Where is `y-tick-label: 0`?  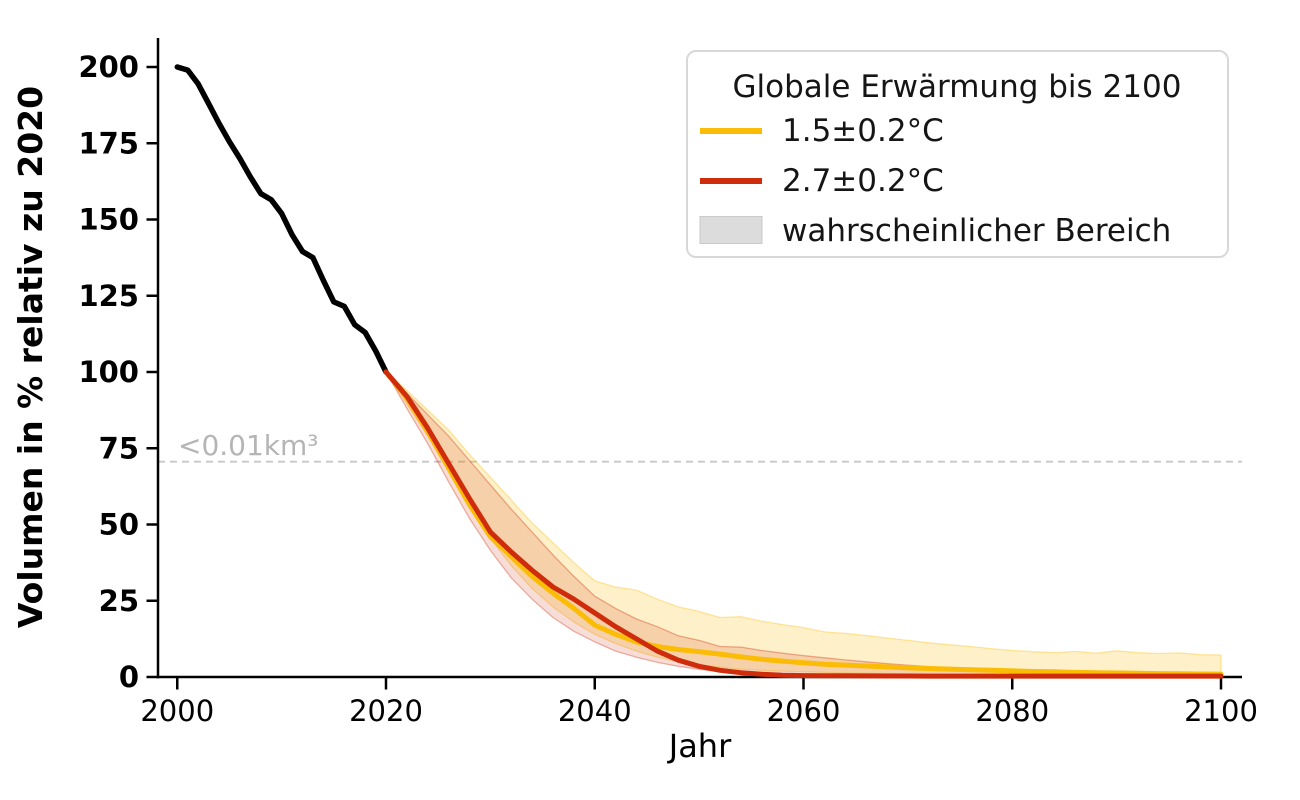 y-tick-label: 0 is located at coordinates (129, 677).